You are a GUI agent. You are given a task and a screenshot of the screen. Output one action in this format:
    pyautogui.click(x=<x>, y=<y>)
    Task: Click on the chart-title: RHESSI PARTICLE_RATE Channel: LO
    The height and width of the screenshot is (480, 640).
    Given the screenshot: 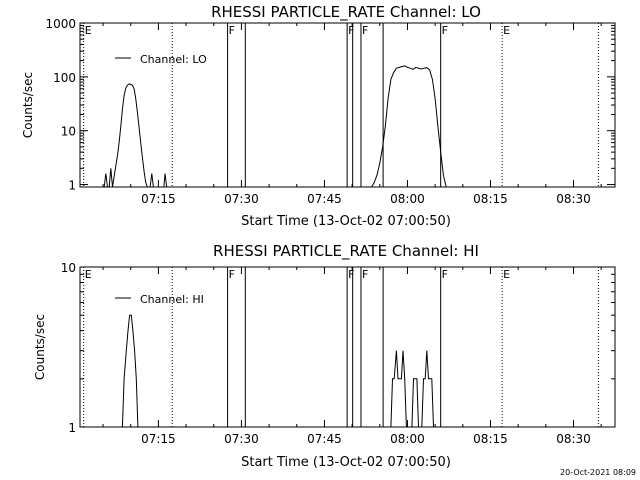 What is the action you would take?
    pyautogui.click(x=346, y=12)
    